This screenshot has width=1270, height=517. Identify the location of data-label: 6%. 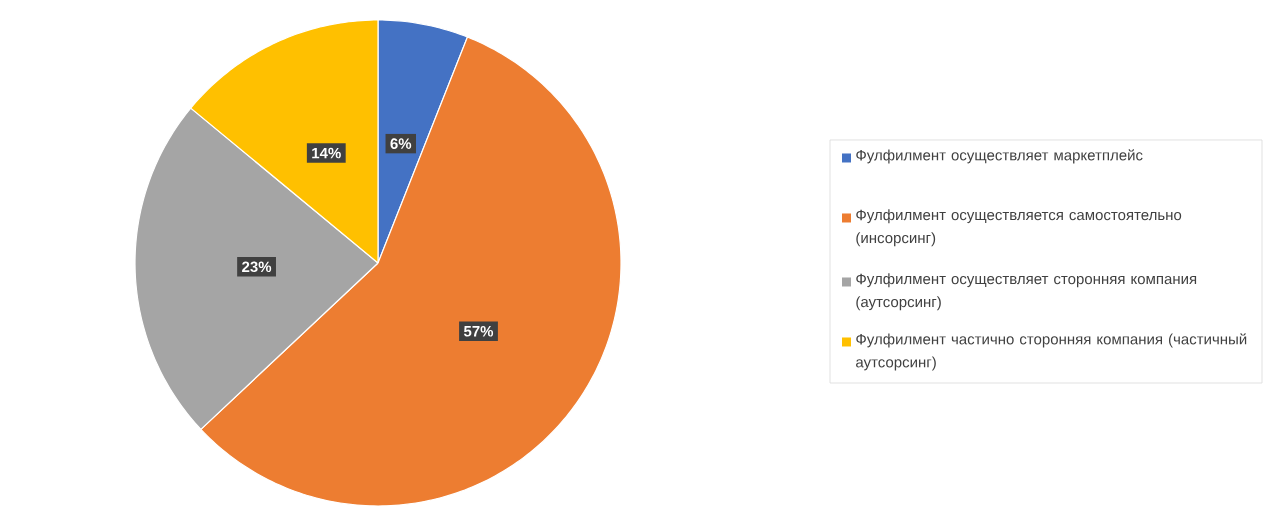
(401, 143).